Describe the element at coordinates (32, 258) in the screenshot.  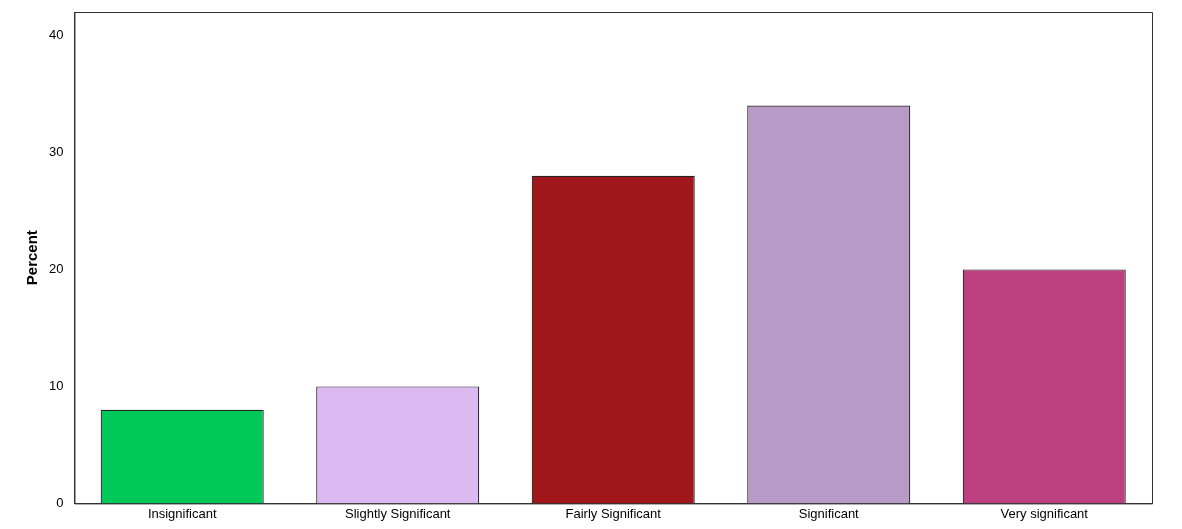
I see `y-axis-title: Percent` at that location.